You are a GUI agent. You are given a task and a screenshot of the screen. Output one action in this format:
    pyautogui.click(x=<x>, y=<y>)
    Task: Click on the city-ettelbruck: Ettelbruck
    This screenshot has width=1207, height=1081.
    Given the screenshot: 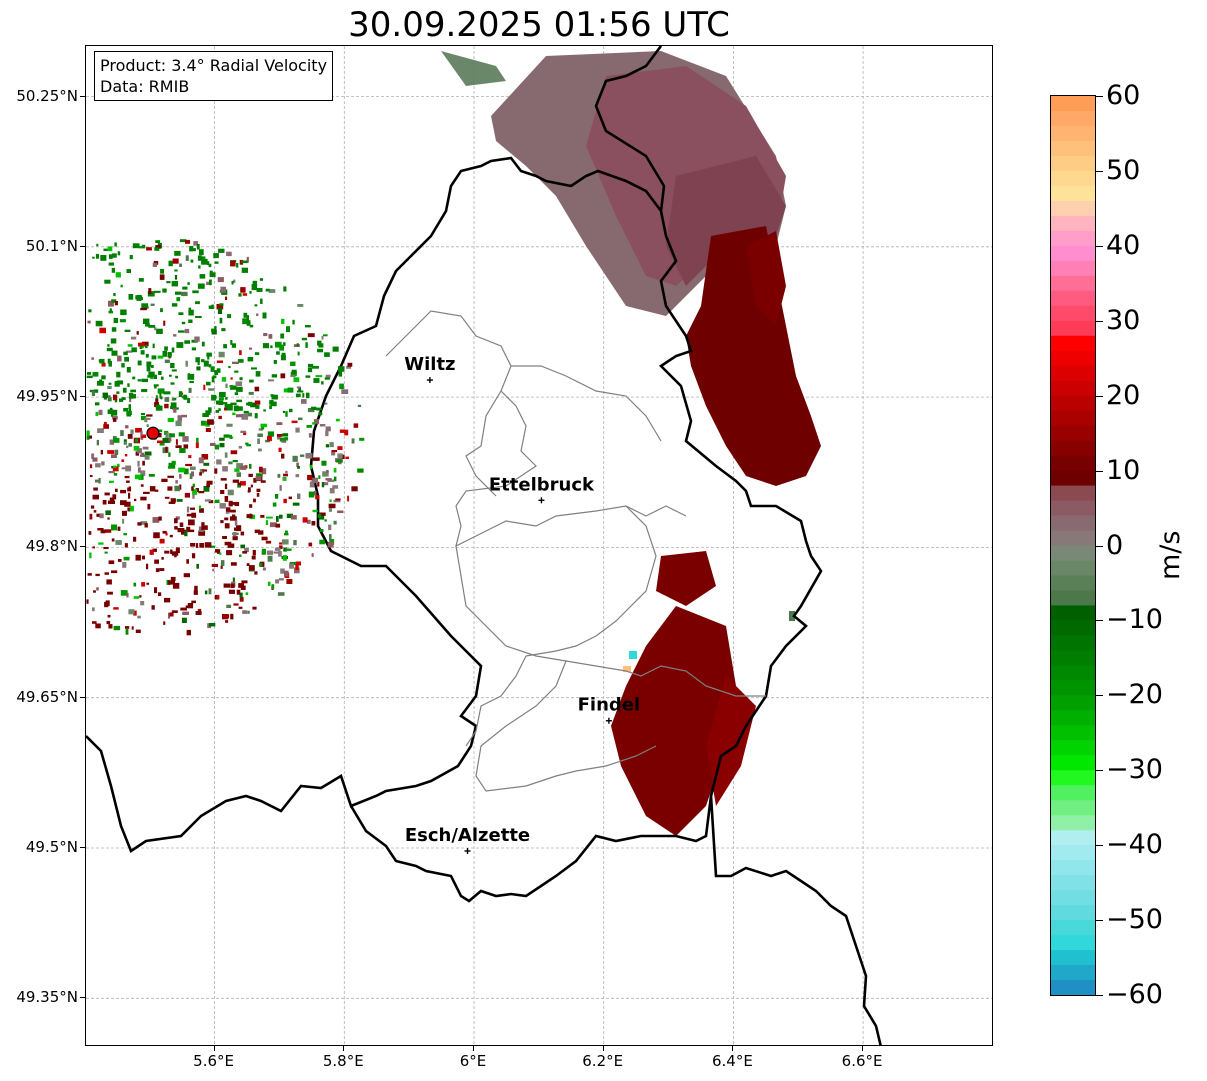 What is the action you would take?
    pyautogui.click(x=542, y=489)
    